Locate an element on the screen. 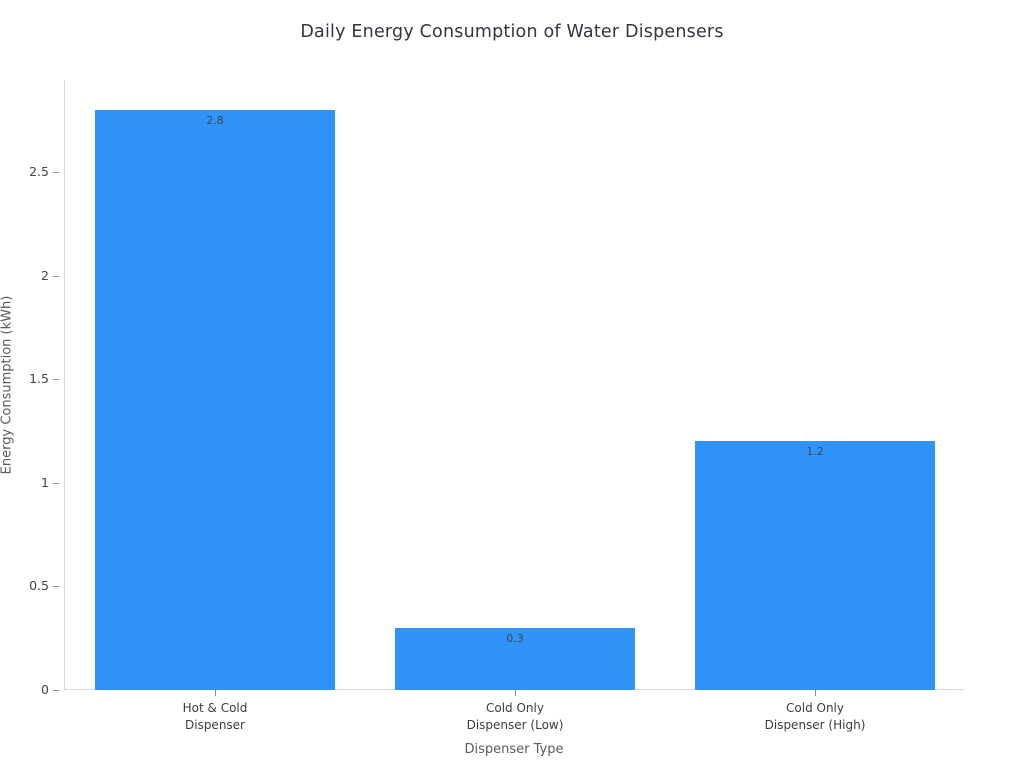 This screenshot has width=1024, height=768. bar-value-label: 0.3 is located at coordinates (515, 638).